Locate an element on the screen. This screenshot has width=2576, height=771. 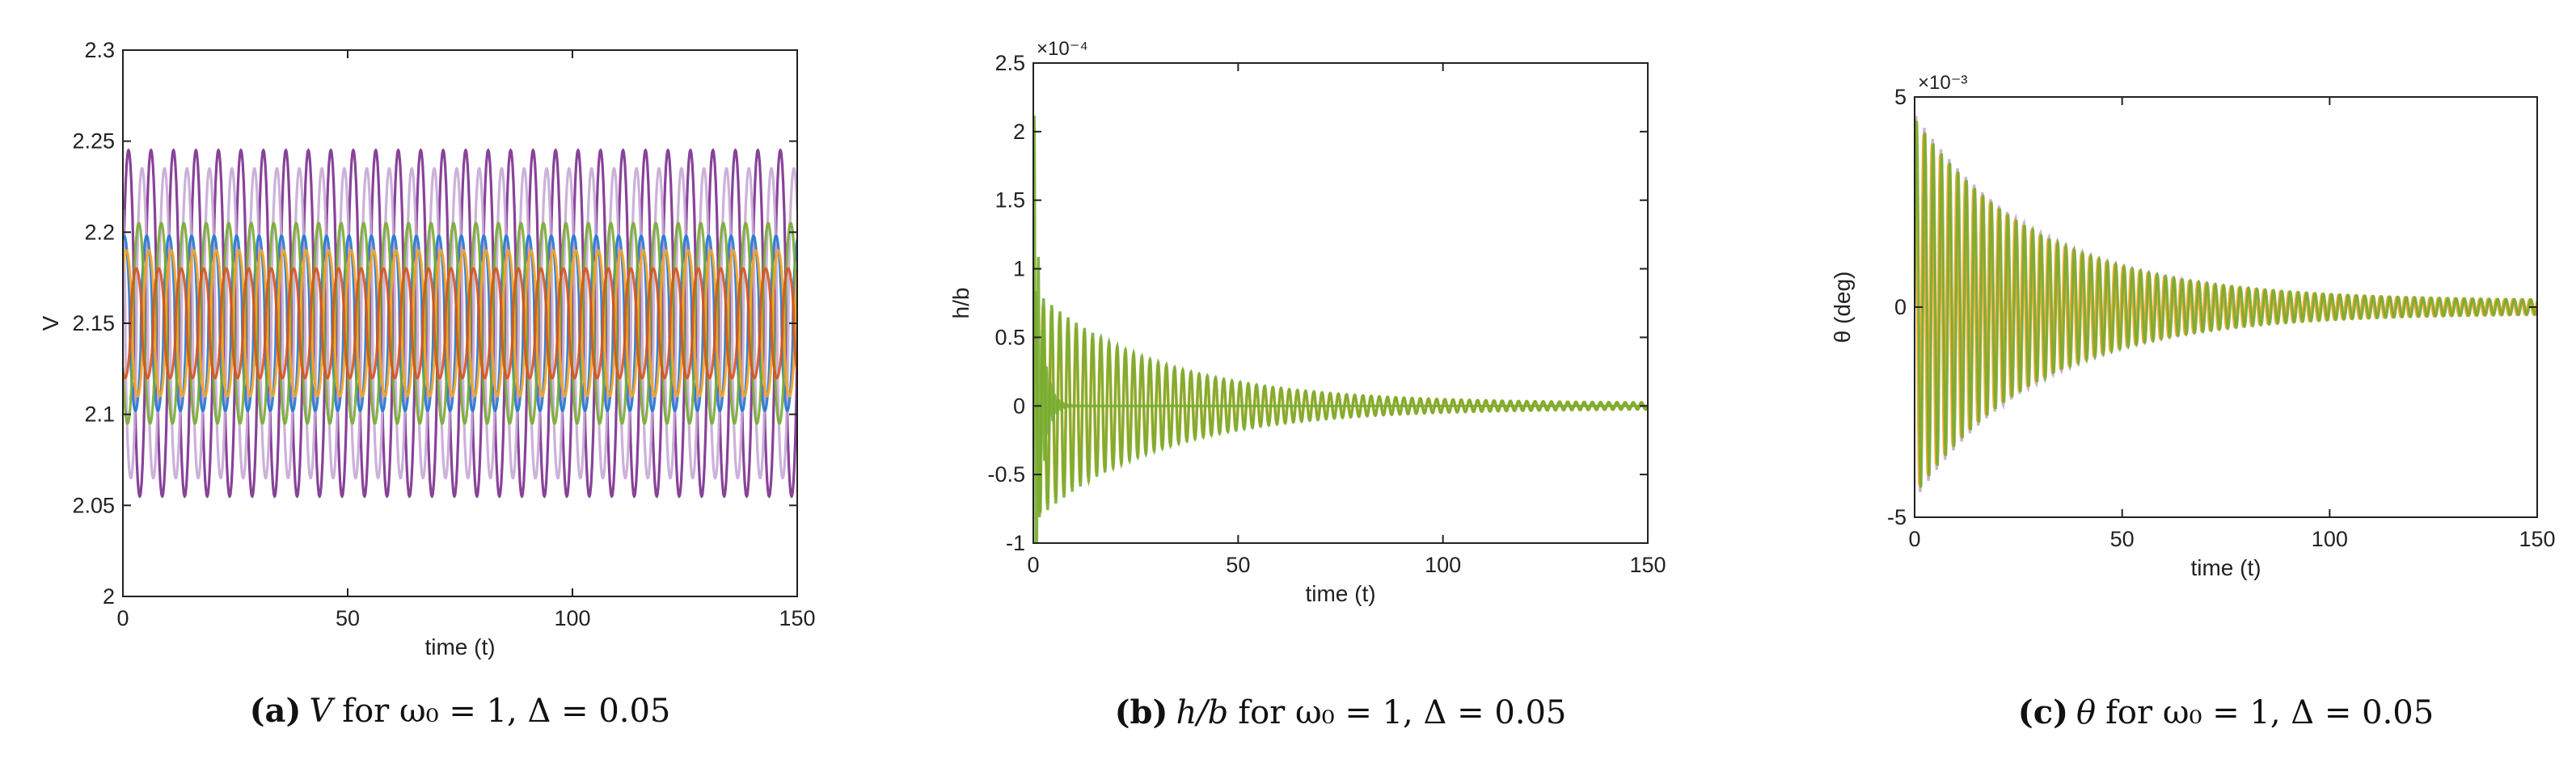
panel-caption: (c) θ for ω₀ = 1, Δ = 0.05 is located at coordinates (2226, 712).